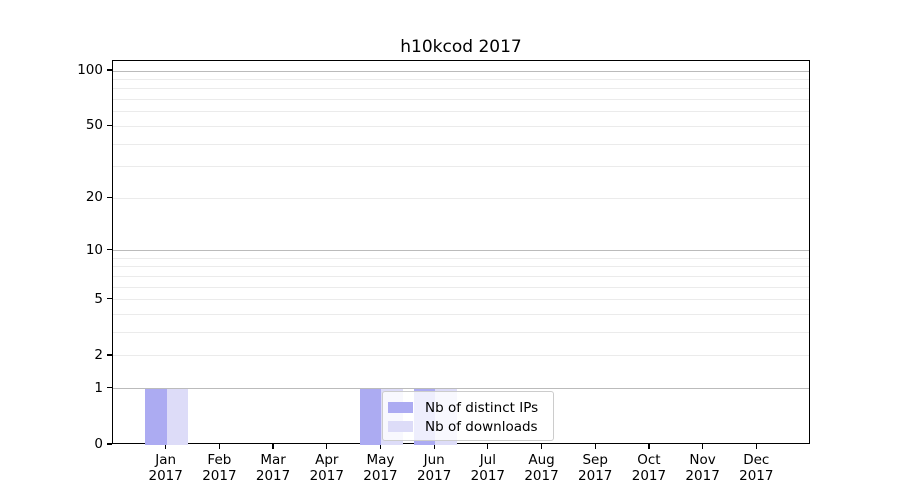  What do you see at coordinates (595, 460) in the screenshot?
I see `x-tick-month: Sep` at bounding box center [595, 460].